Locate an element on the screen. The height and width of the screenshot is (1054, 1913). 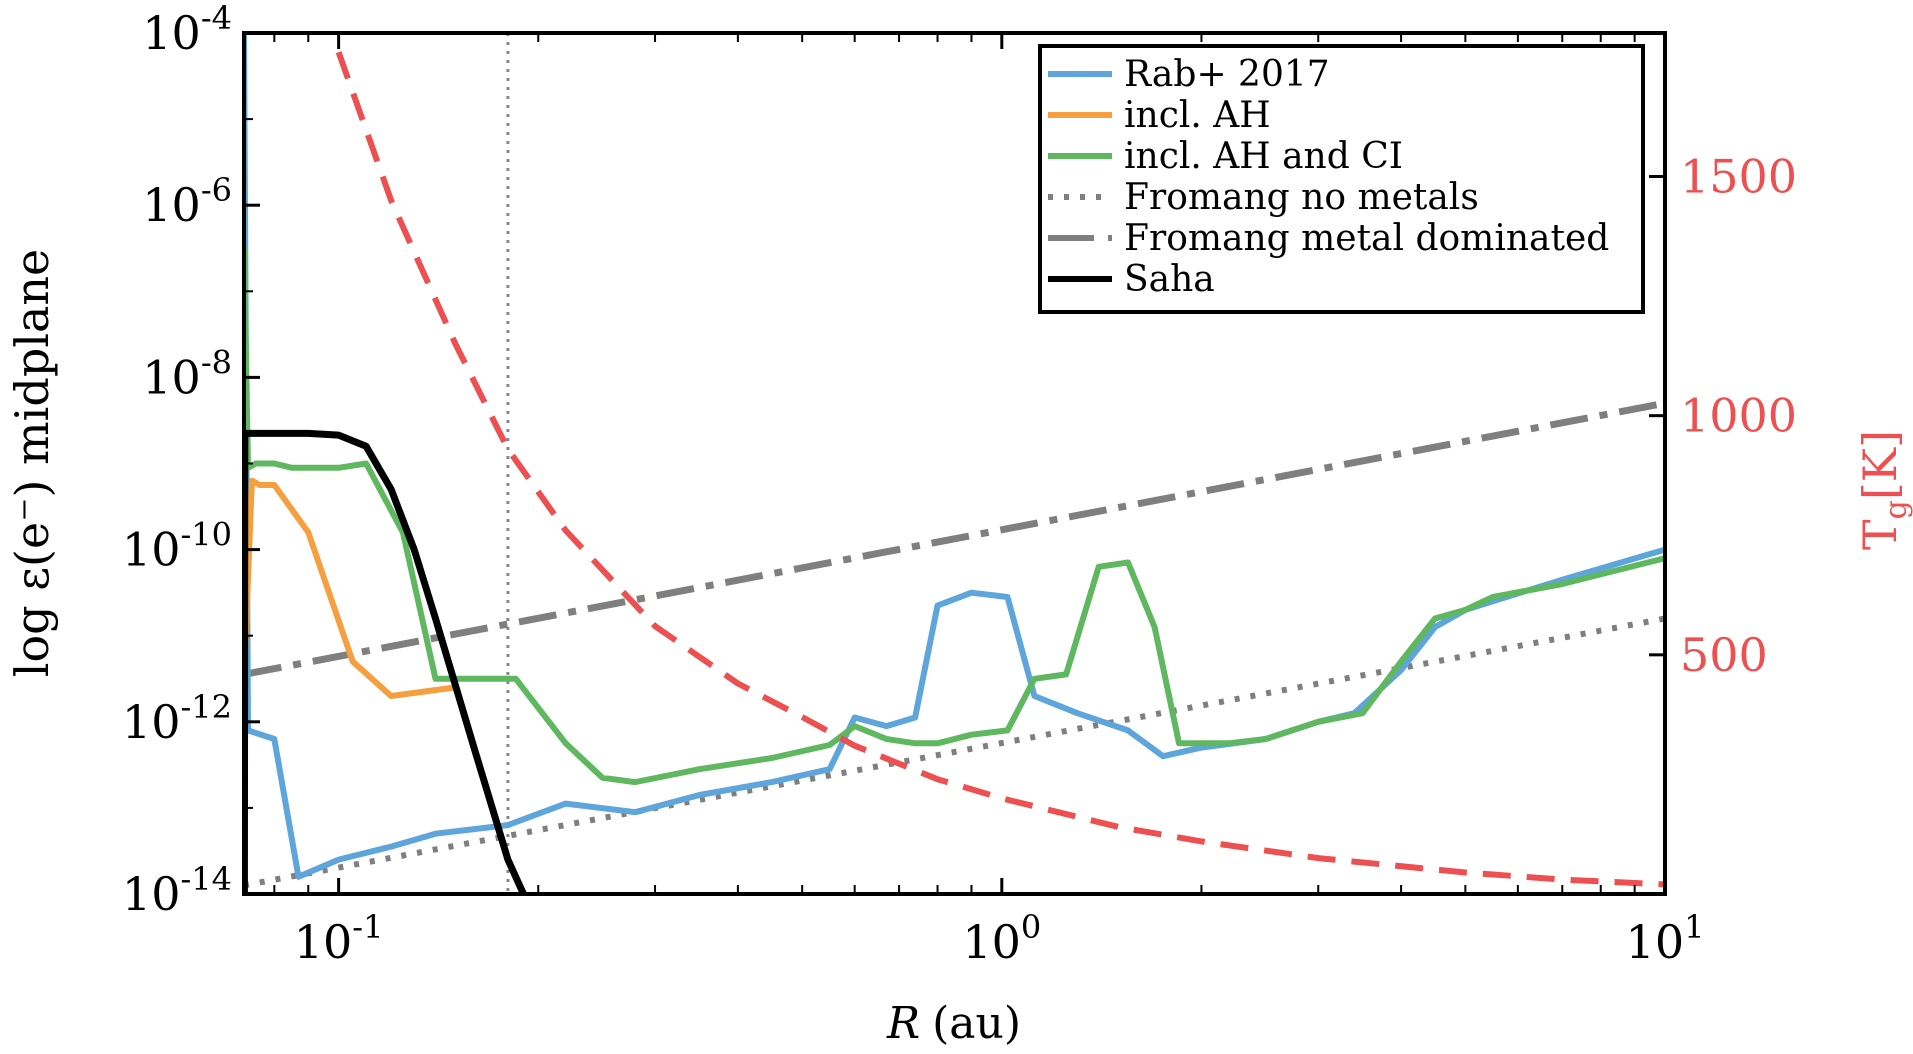
y-tick-label: 10⁻⁸ is located at coordinates (187, 373).